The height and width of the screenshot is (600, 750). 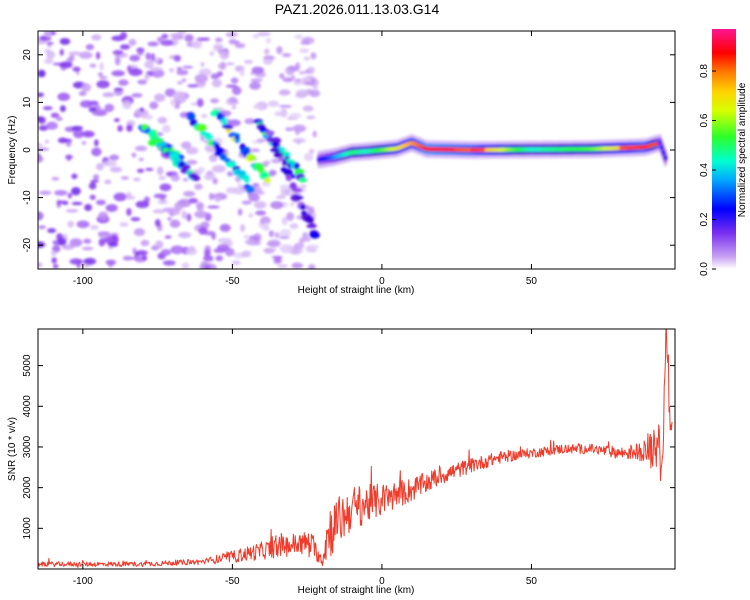 What do you see at coordinates (704, 219) in the screenshot?
I see `colorbar-tick-label: 0.2` at bounding box center [704, 219].